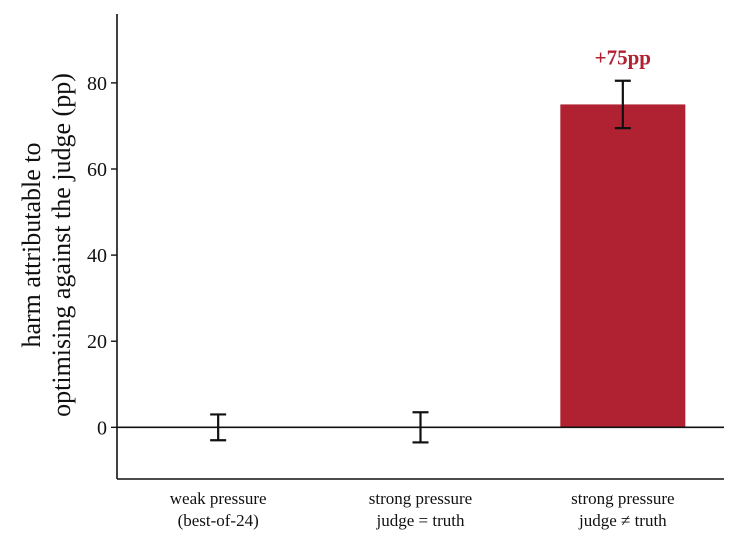 This screenshot has height=546, width=738. Describe the element at coordinates (102, 428) in the screenshot. I see `y-tick-label: 0` at that location.